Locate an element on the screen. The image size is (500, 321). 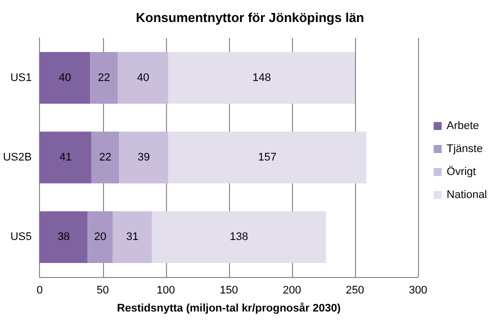
y-tick-label: US5 is located at coordinates (21, 237).